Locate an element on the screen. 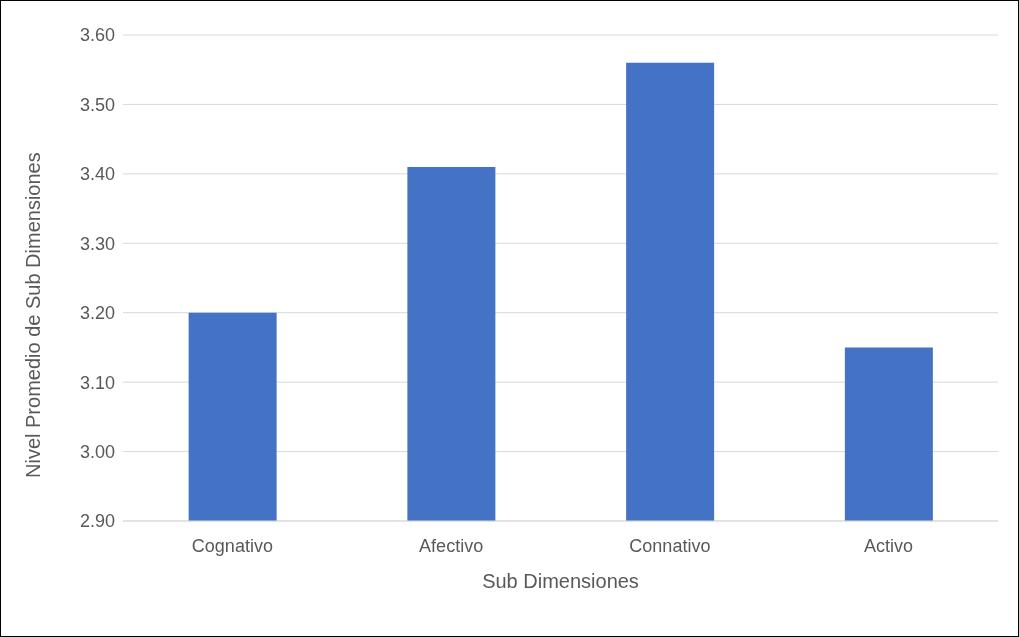 The width and height of the screenshot is (1019, 637). y-tick-label: 2.90 is located at coordinates (97, 521).